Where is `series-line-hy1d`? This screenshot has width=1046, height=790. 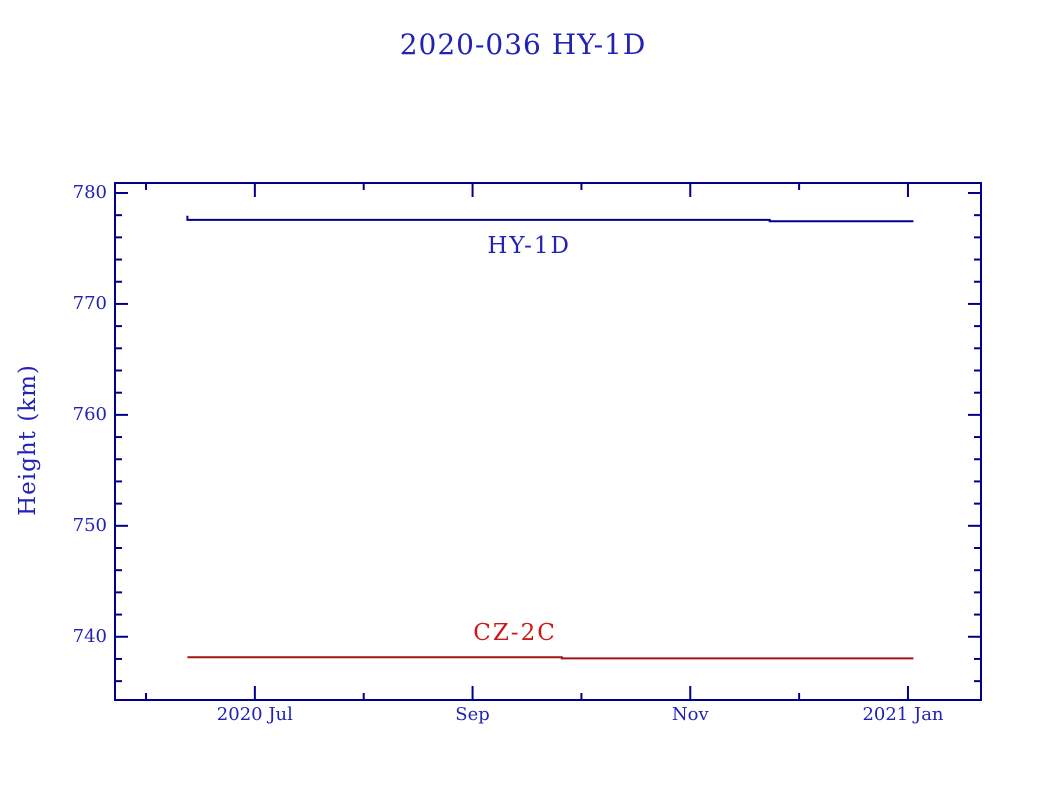
series-line-hy1d is located at coordinates (550, 219).